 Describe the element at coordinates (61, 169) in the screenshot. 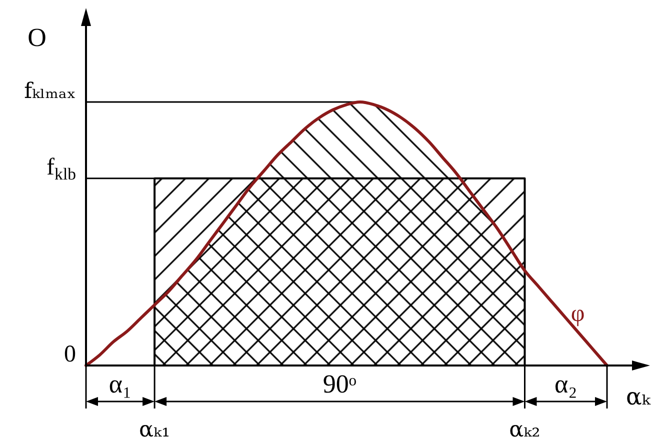

I see `ref-line-label: f$_{klb}$` at that location.